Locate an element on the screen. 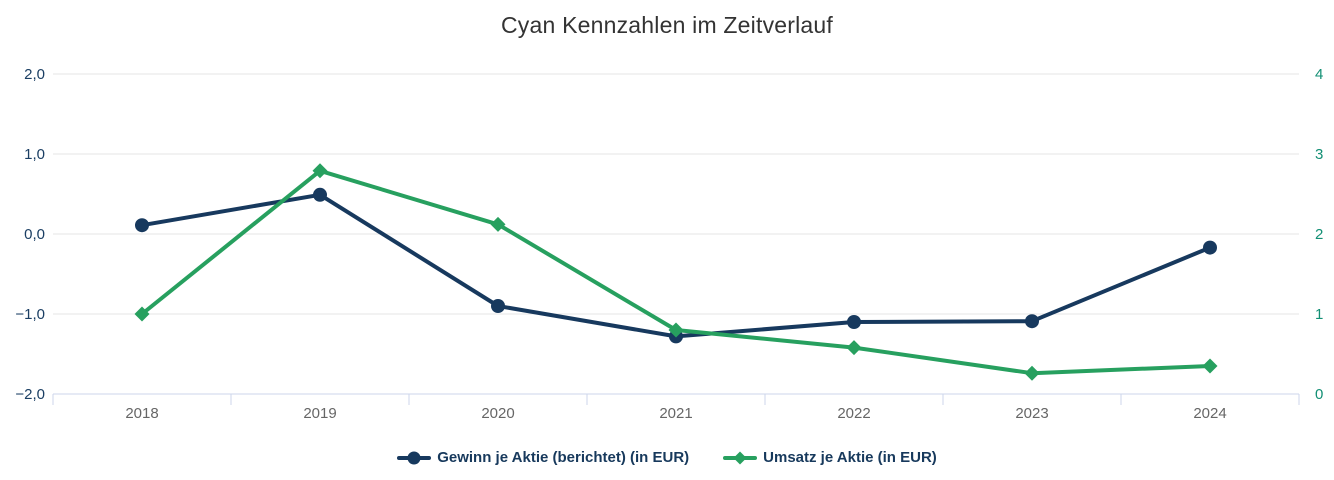  legend-item-umsatz-je-aktie: Umsatz je Aktie (in EUR) is located at coordinates (830, 457).